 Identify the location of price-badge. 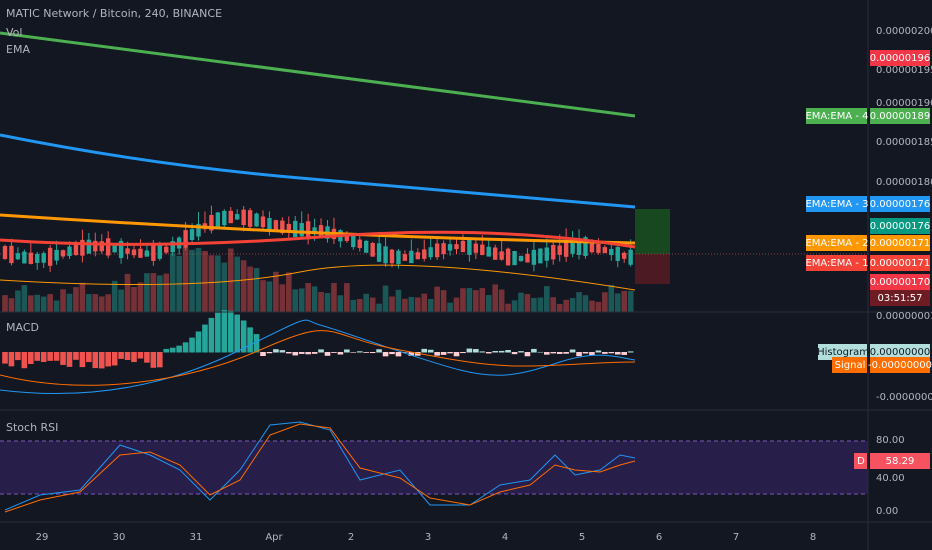
(900, 58).